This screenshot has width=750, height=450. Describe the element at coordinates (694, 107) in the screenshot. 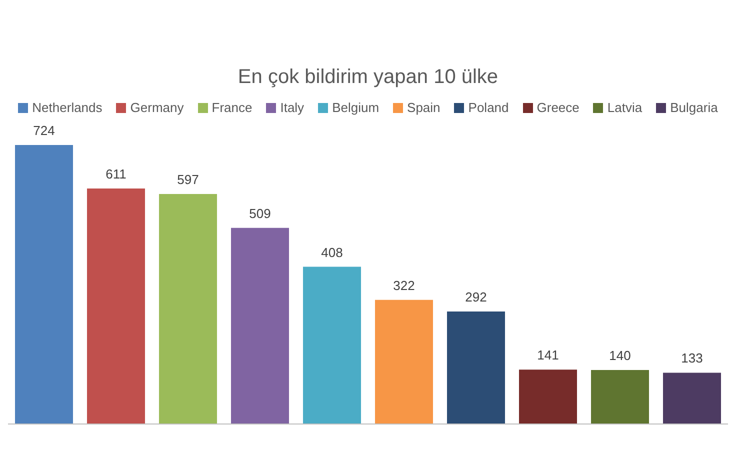

I see `legend-label: Bulgaria` at that location.